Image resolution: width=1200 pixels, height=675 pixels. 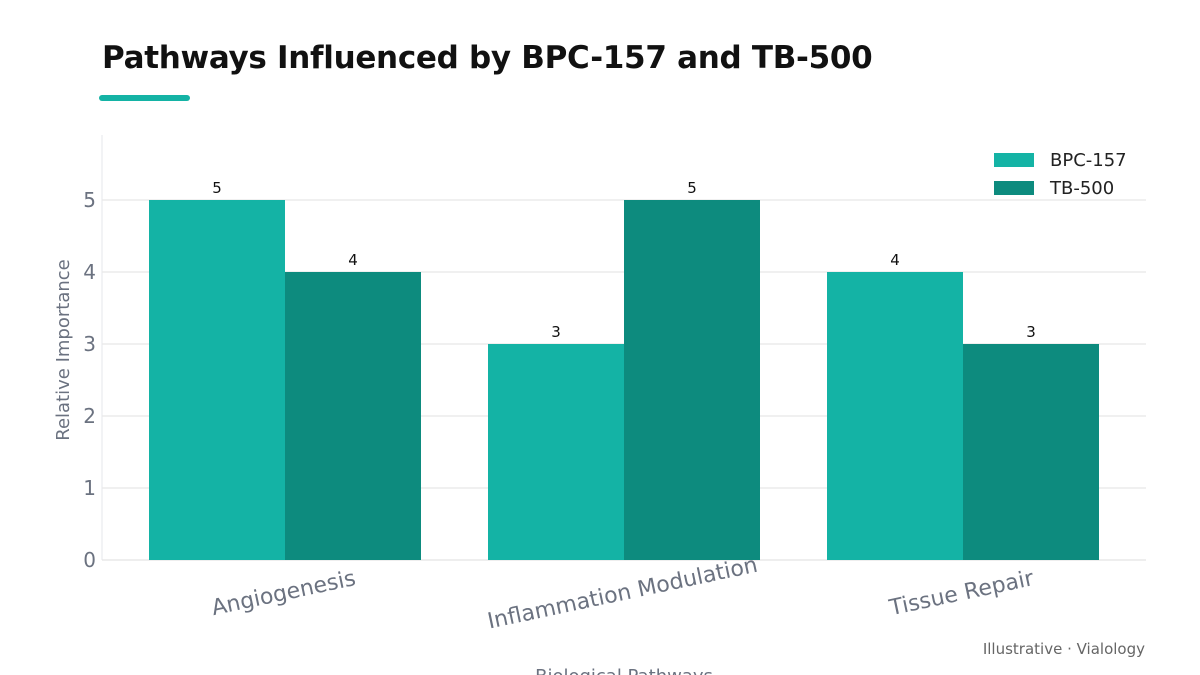 What do you see at coordinates (144, 98) in the screenshot?
I see `title-underline` at bounding box center [144, 98].